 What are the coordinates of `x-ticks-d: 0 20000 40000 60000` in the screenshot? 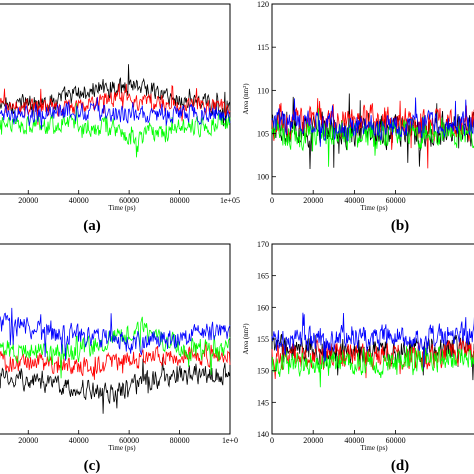 It's located at (338, 437).